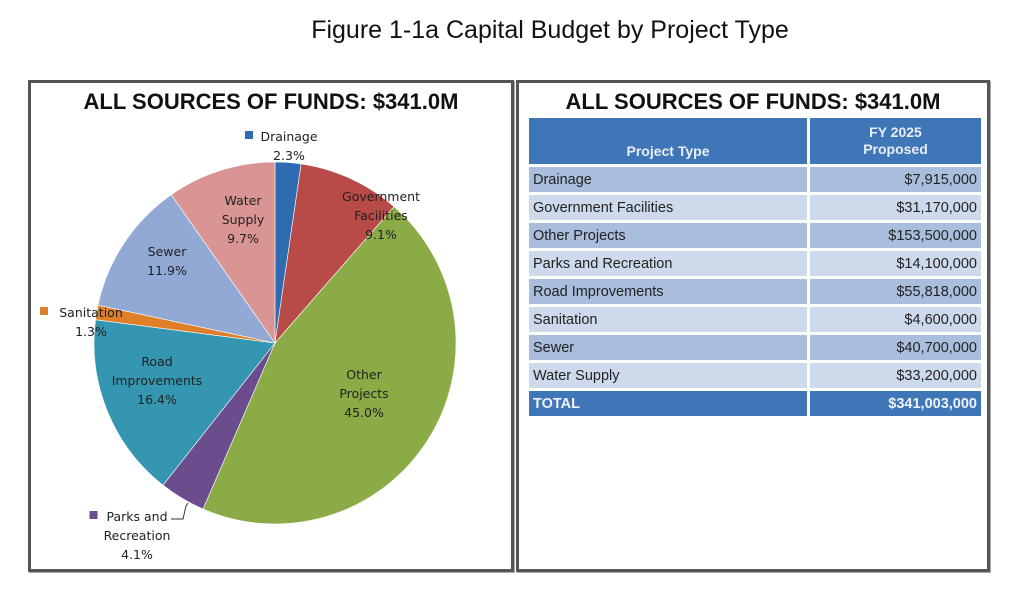  What do you see at coordinates (157, 399) in the screenshot?
I see `slice-percent-label: 16.4%` at bounding box center [157, 399].